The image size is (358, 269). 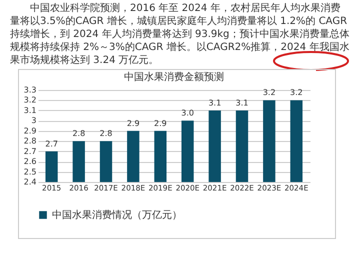 I want to click on legend-label: 中国水果消费情况（万亿元）, so click(x=117, y=215).